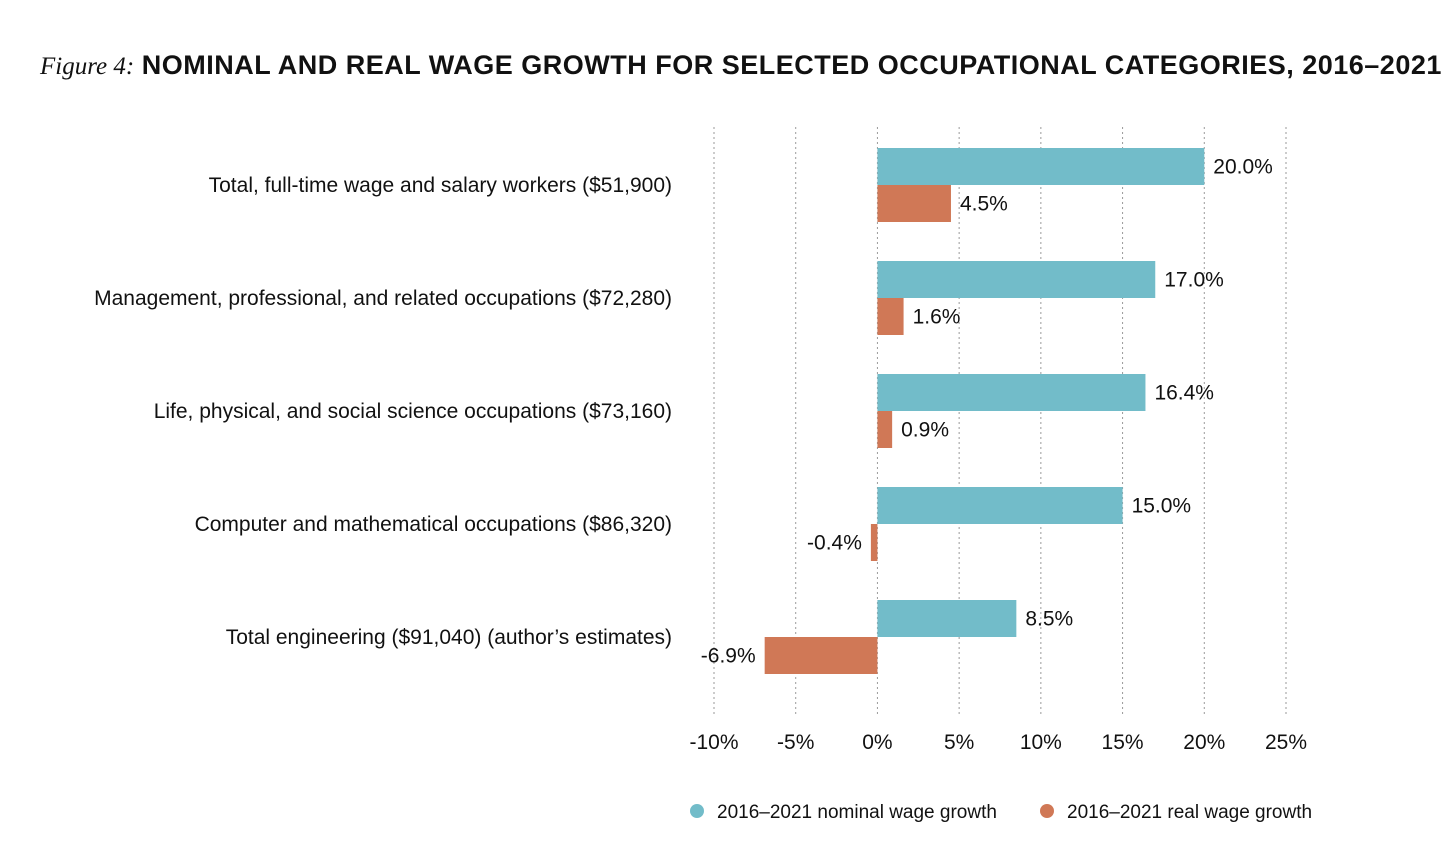 The width and height of the screenshot is (1456, 844). What do you see at coordinates (713, 742) in the screenshot?
I see `x-tick-label: -10%` at bounding box center [713, 742].